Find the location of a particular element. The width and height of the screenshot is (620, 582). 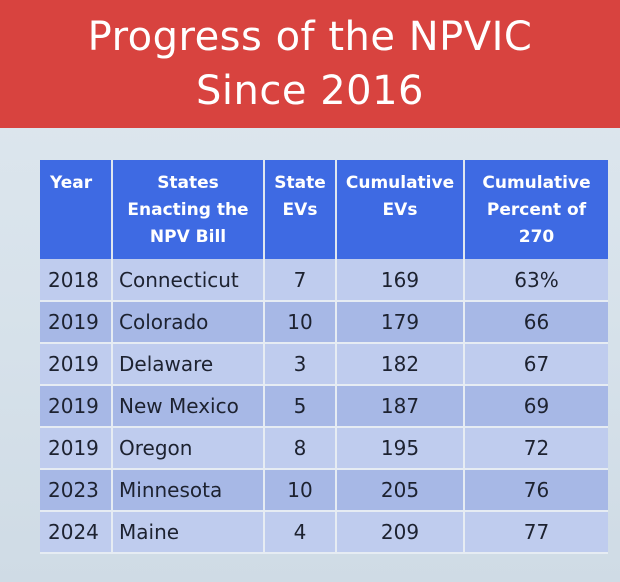

cell-state: New Mexico is located at coordinates (188, 406).